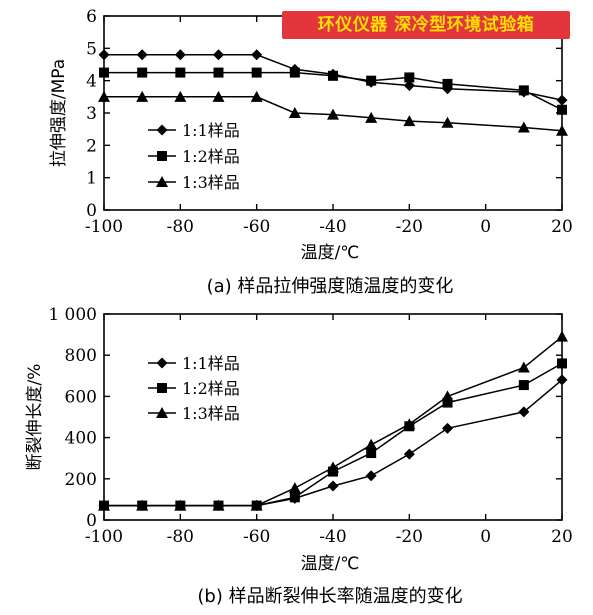  What do you see at coordinates (211, 388) in the screenshot?
I see `legend-label: 1:2样品` at bounding box center [211, 388].